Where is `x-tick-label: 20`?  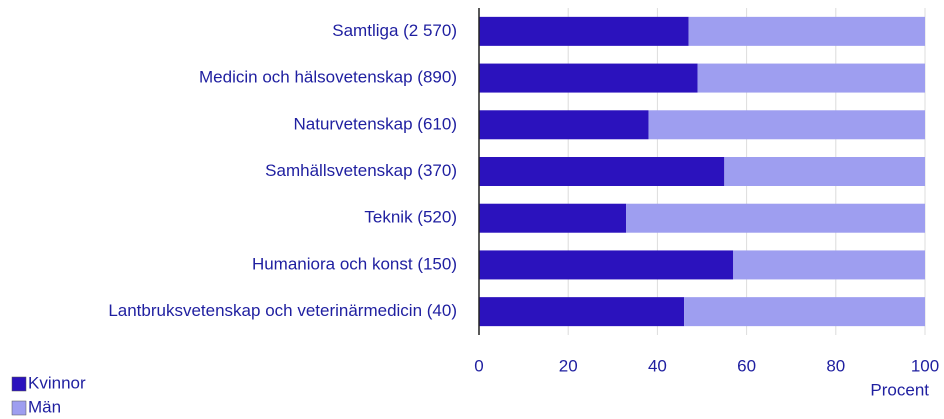 x-tick-label: 20 is located at coordinates (568, 365).